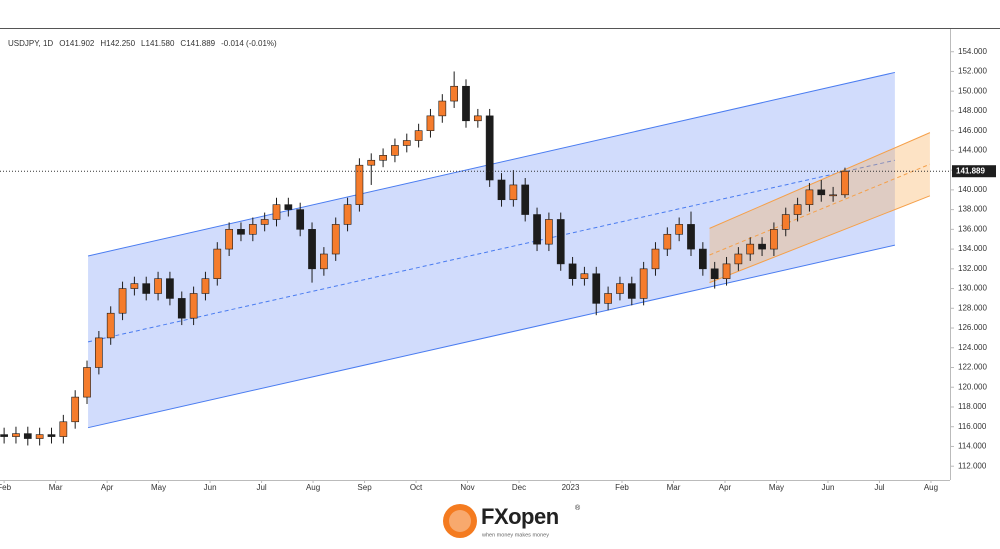 Image resolution: width=1000 pixels, height=549 pixels. Describe the element at coordinates (520, 516) in the screenshot. I see `logo-name: FXopen` at that location.